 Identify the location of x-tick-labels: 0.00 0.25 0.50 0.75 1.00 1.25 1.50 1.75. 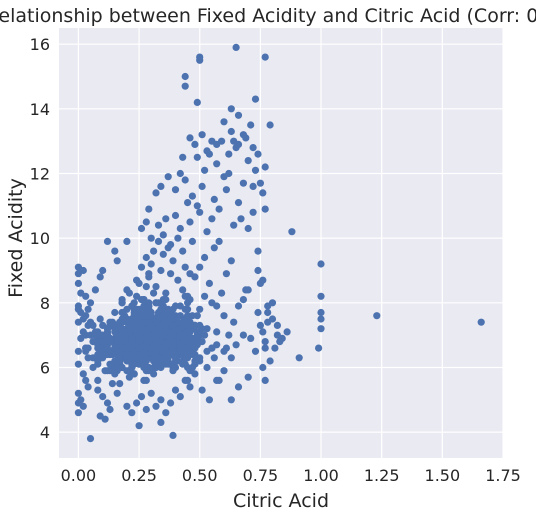
(291, 475).